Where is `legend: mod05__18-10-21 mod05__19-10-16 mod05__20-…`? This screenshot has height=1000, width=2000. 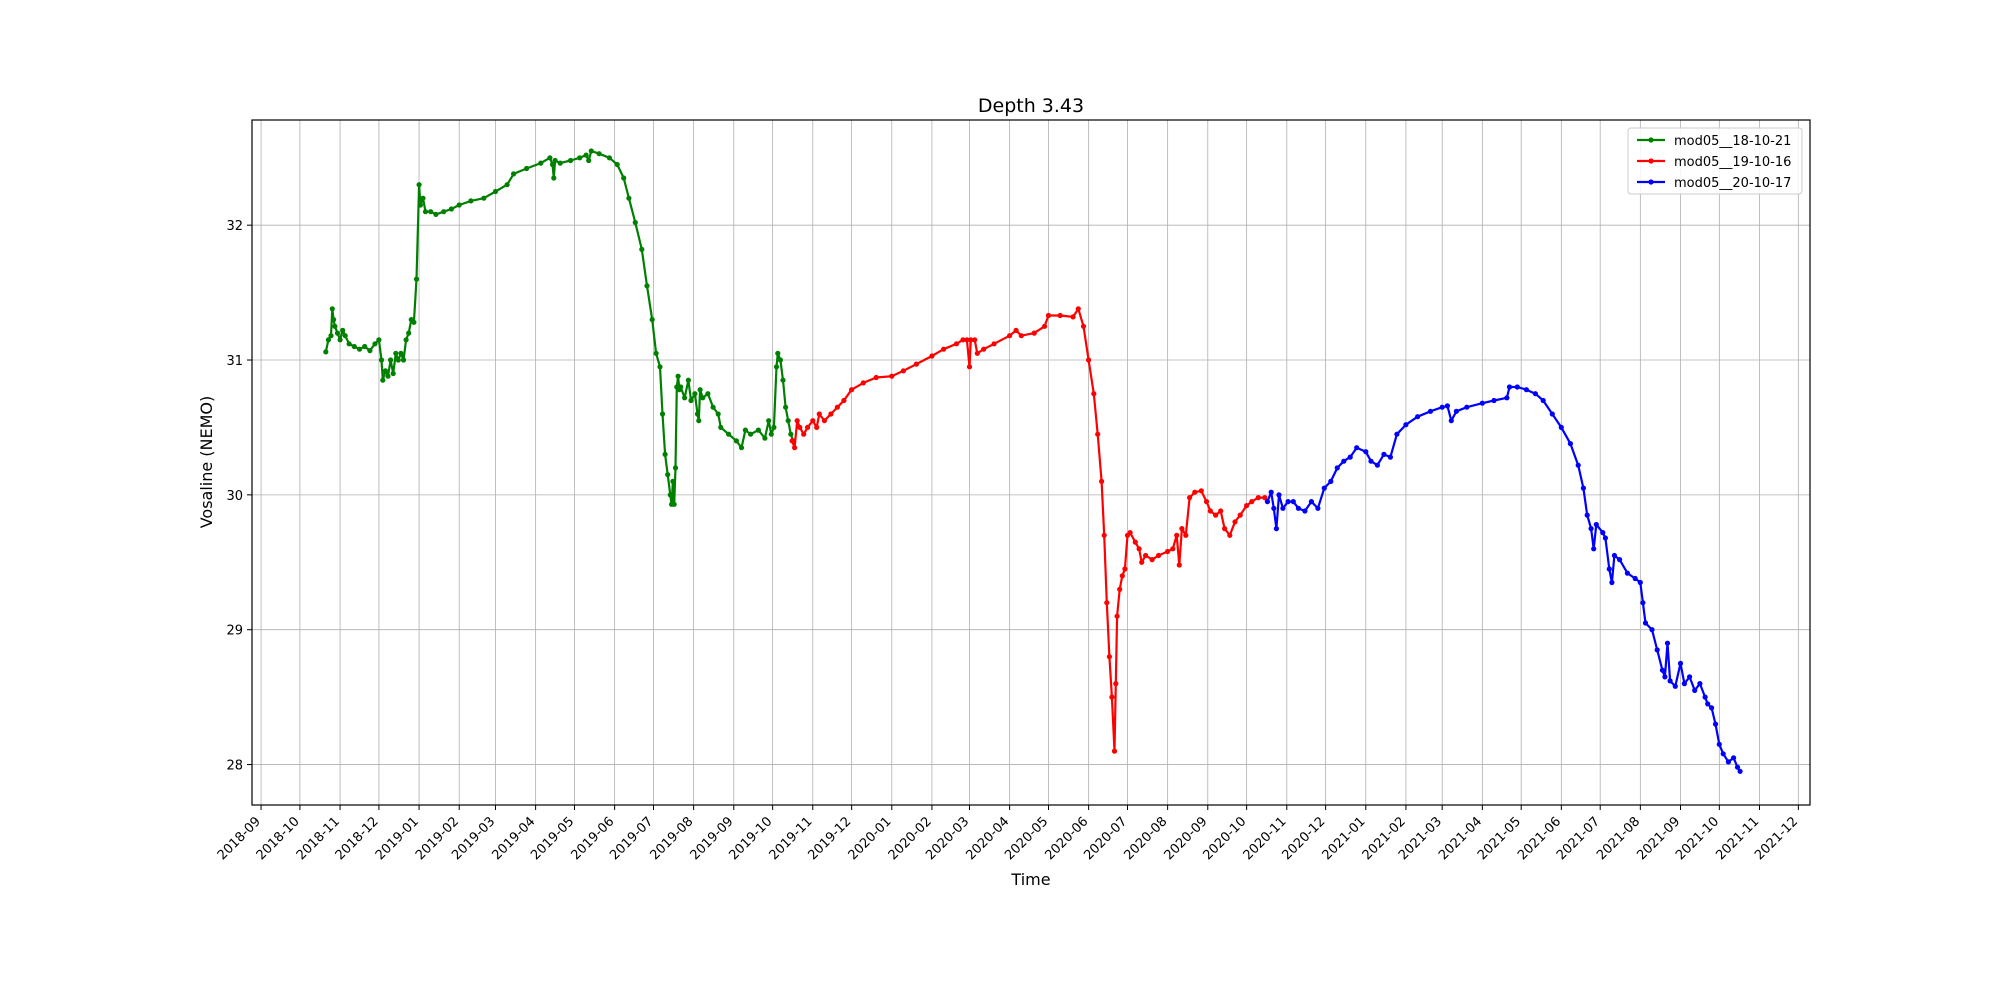 legend: mod05__18-10-21 mod05__19-10-16 mod05__20-… is located at coordinates (1715, 161).